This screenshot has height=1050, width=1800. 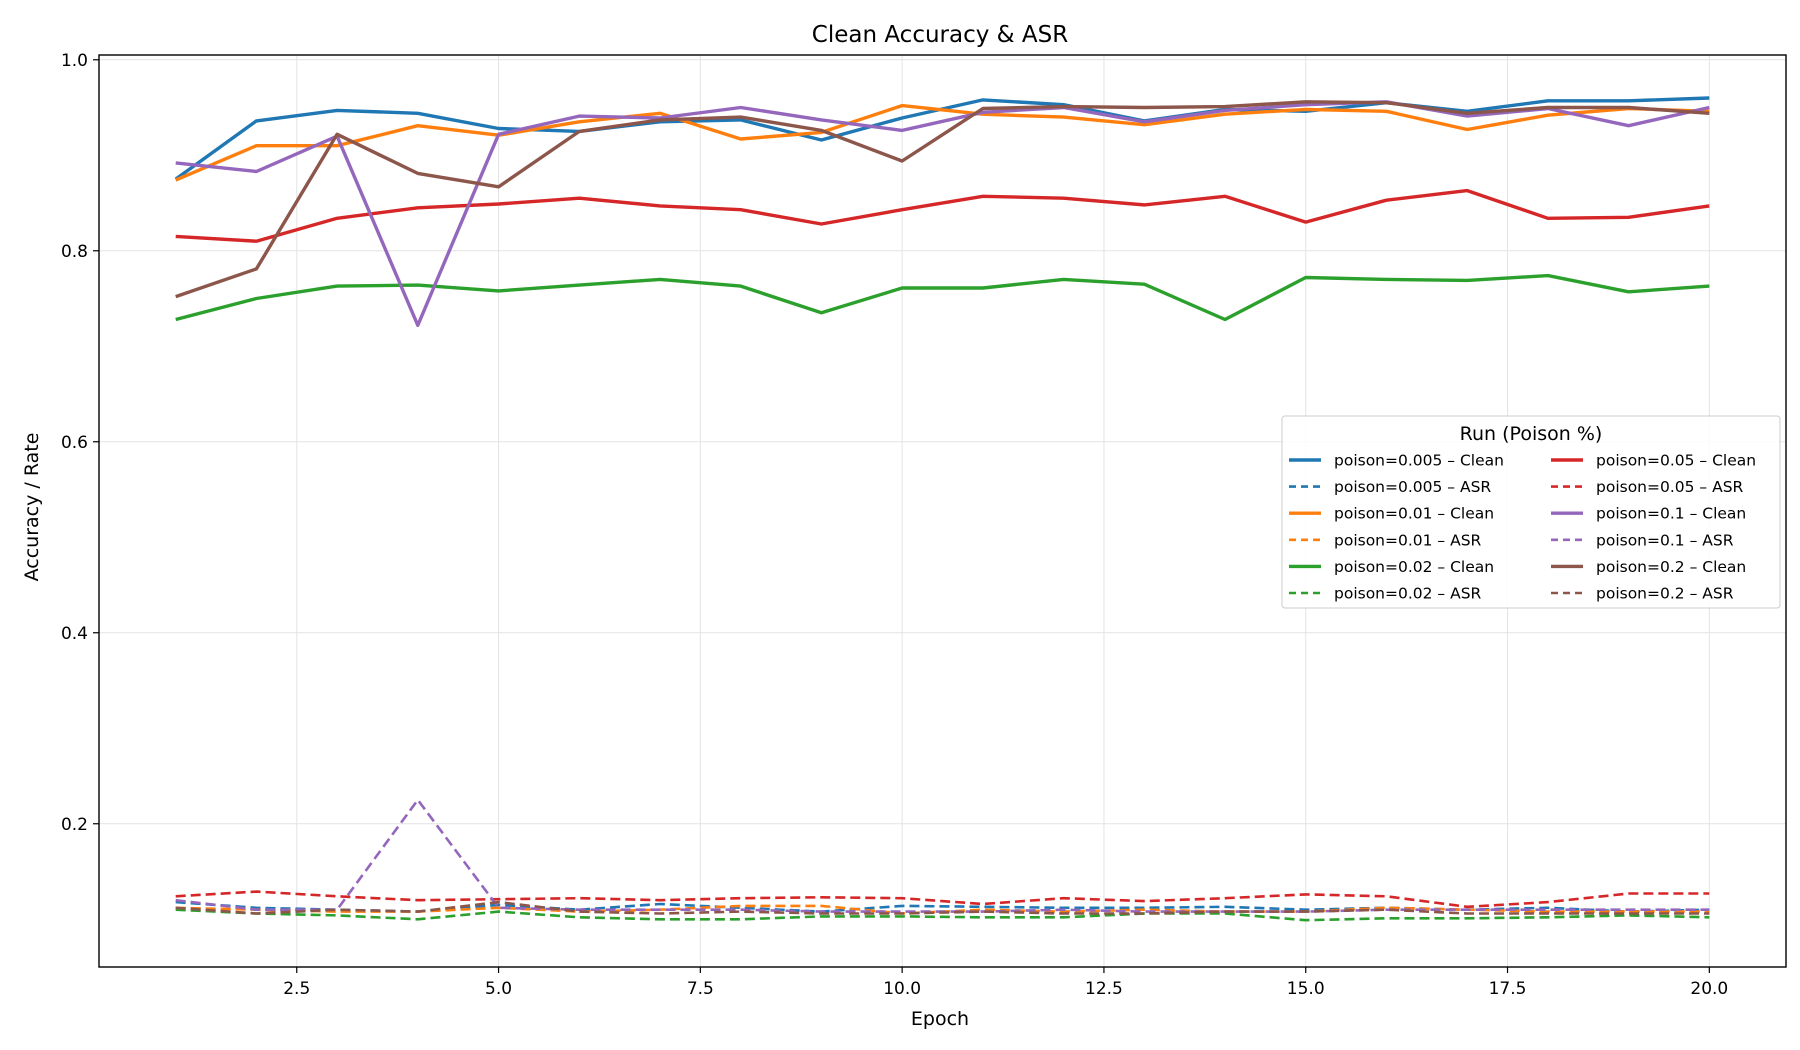 What do you see at coordinates (74, 825) in the screenshot?
I see `y-tick-label: 0.2` at bounding box center [74, 825].